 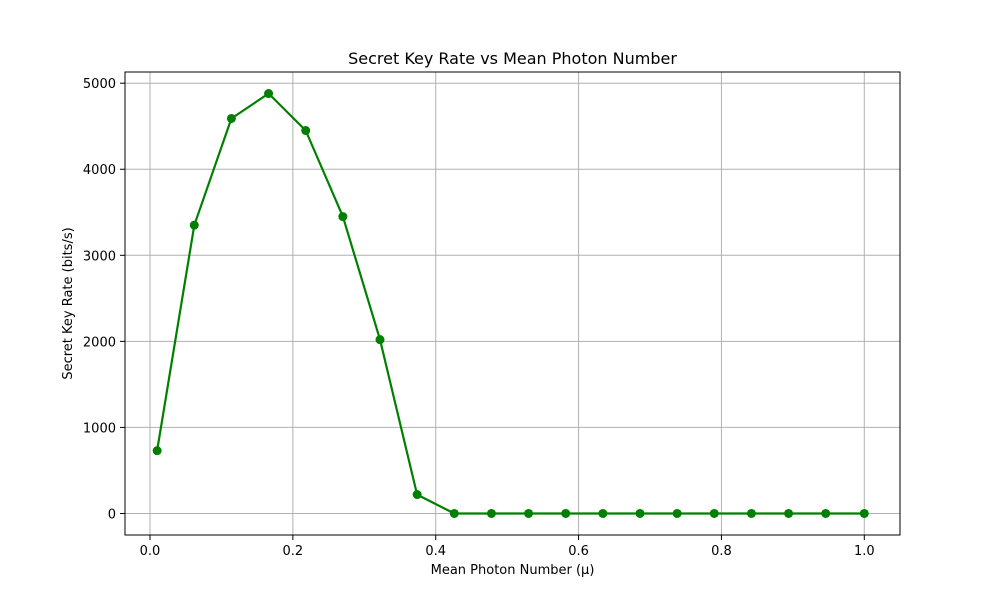 What do you see at coordinates (721, 551) in the screenshot?
I see `x-tick-label: 0.8` at bounding box center [721, 551].